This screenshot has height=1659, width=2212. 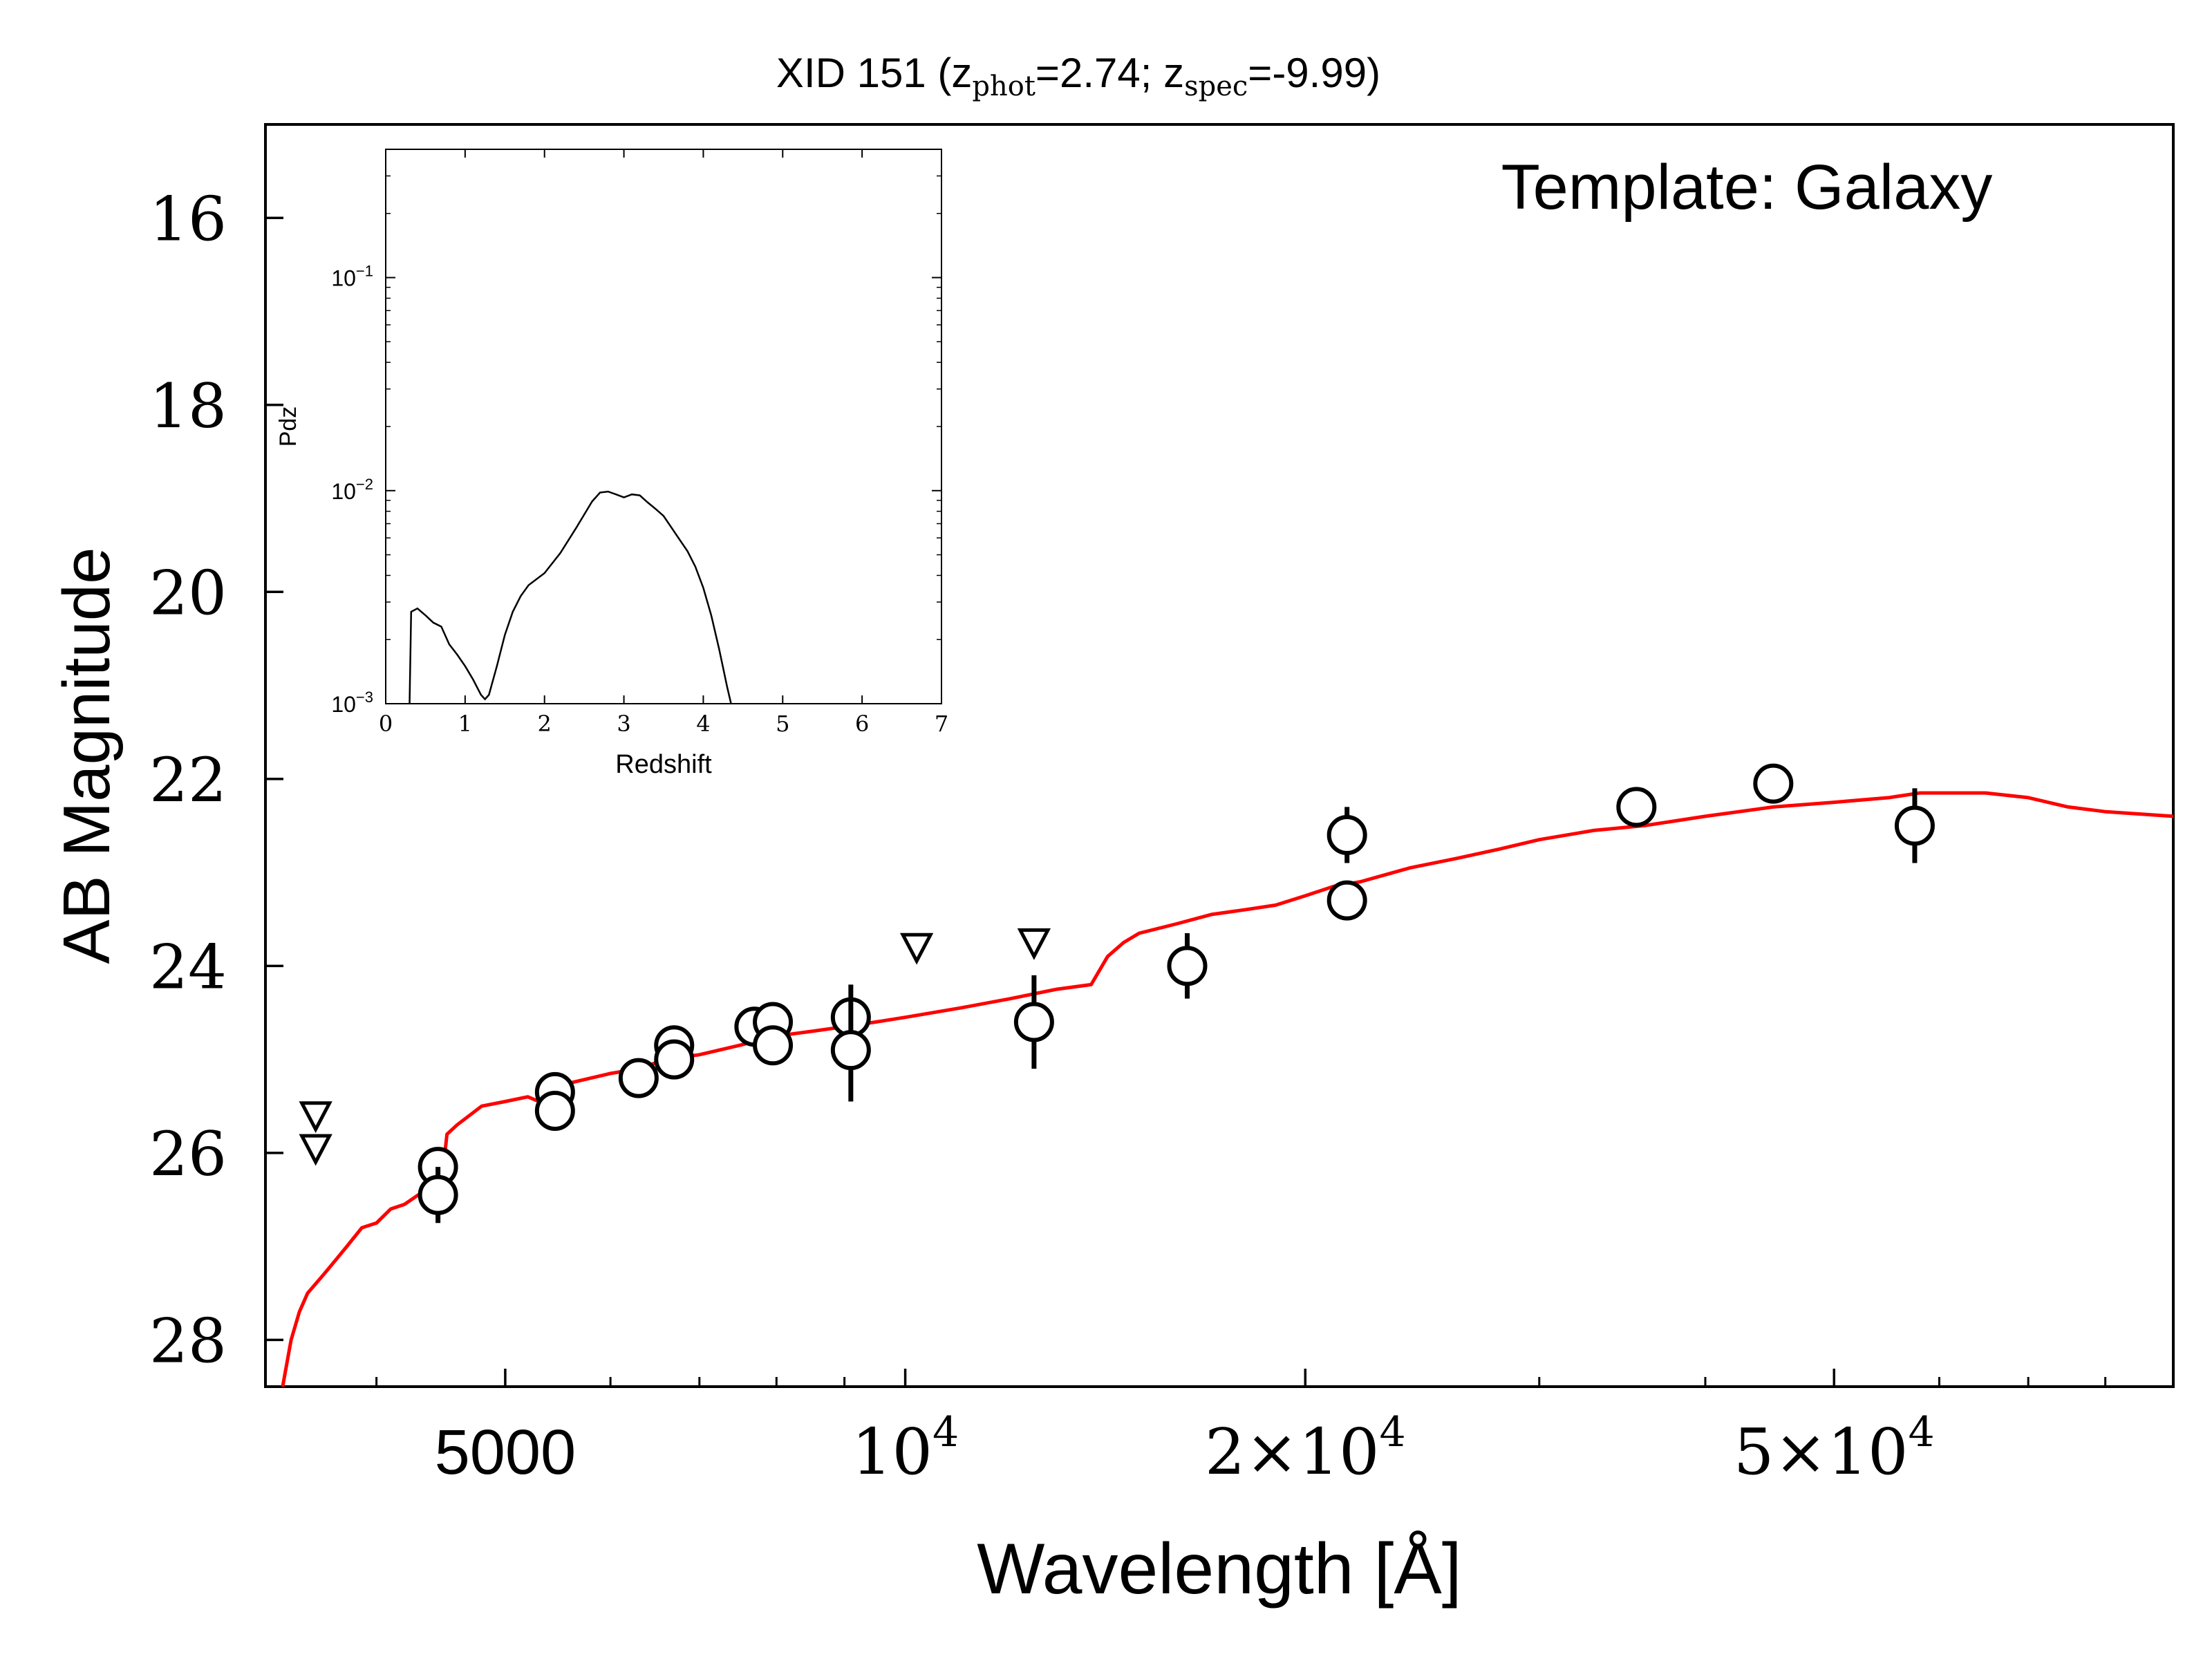 I want to click on inset-x-tick-label: 5, so click(x=782, y=724).